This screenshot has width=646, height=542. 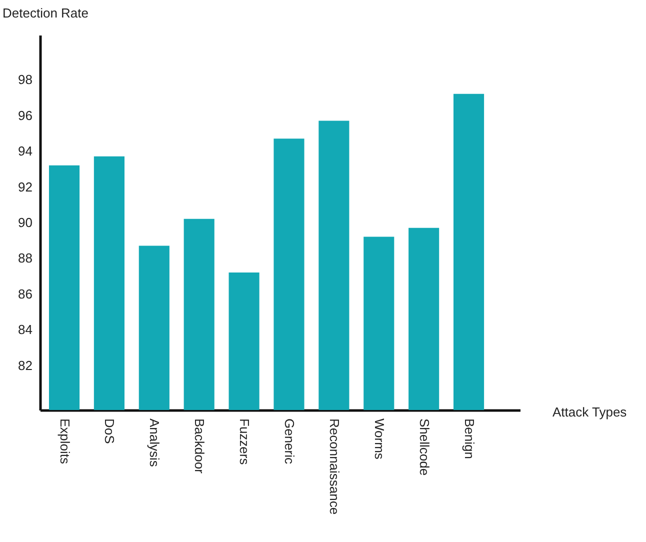 I want to click on x-tick-label: Reconnaissance, so click(x=334, y=466).